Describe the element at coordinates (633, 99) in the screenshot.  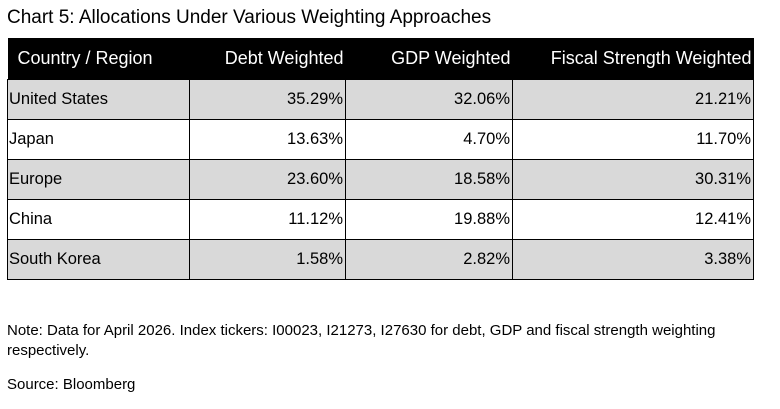
I see `cell-fiscal-strength-weighted: 21.21%` at that location.